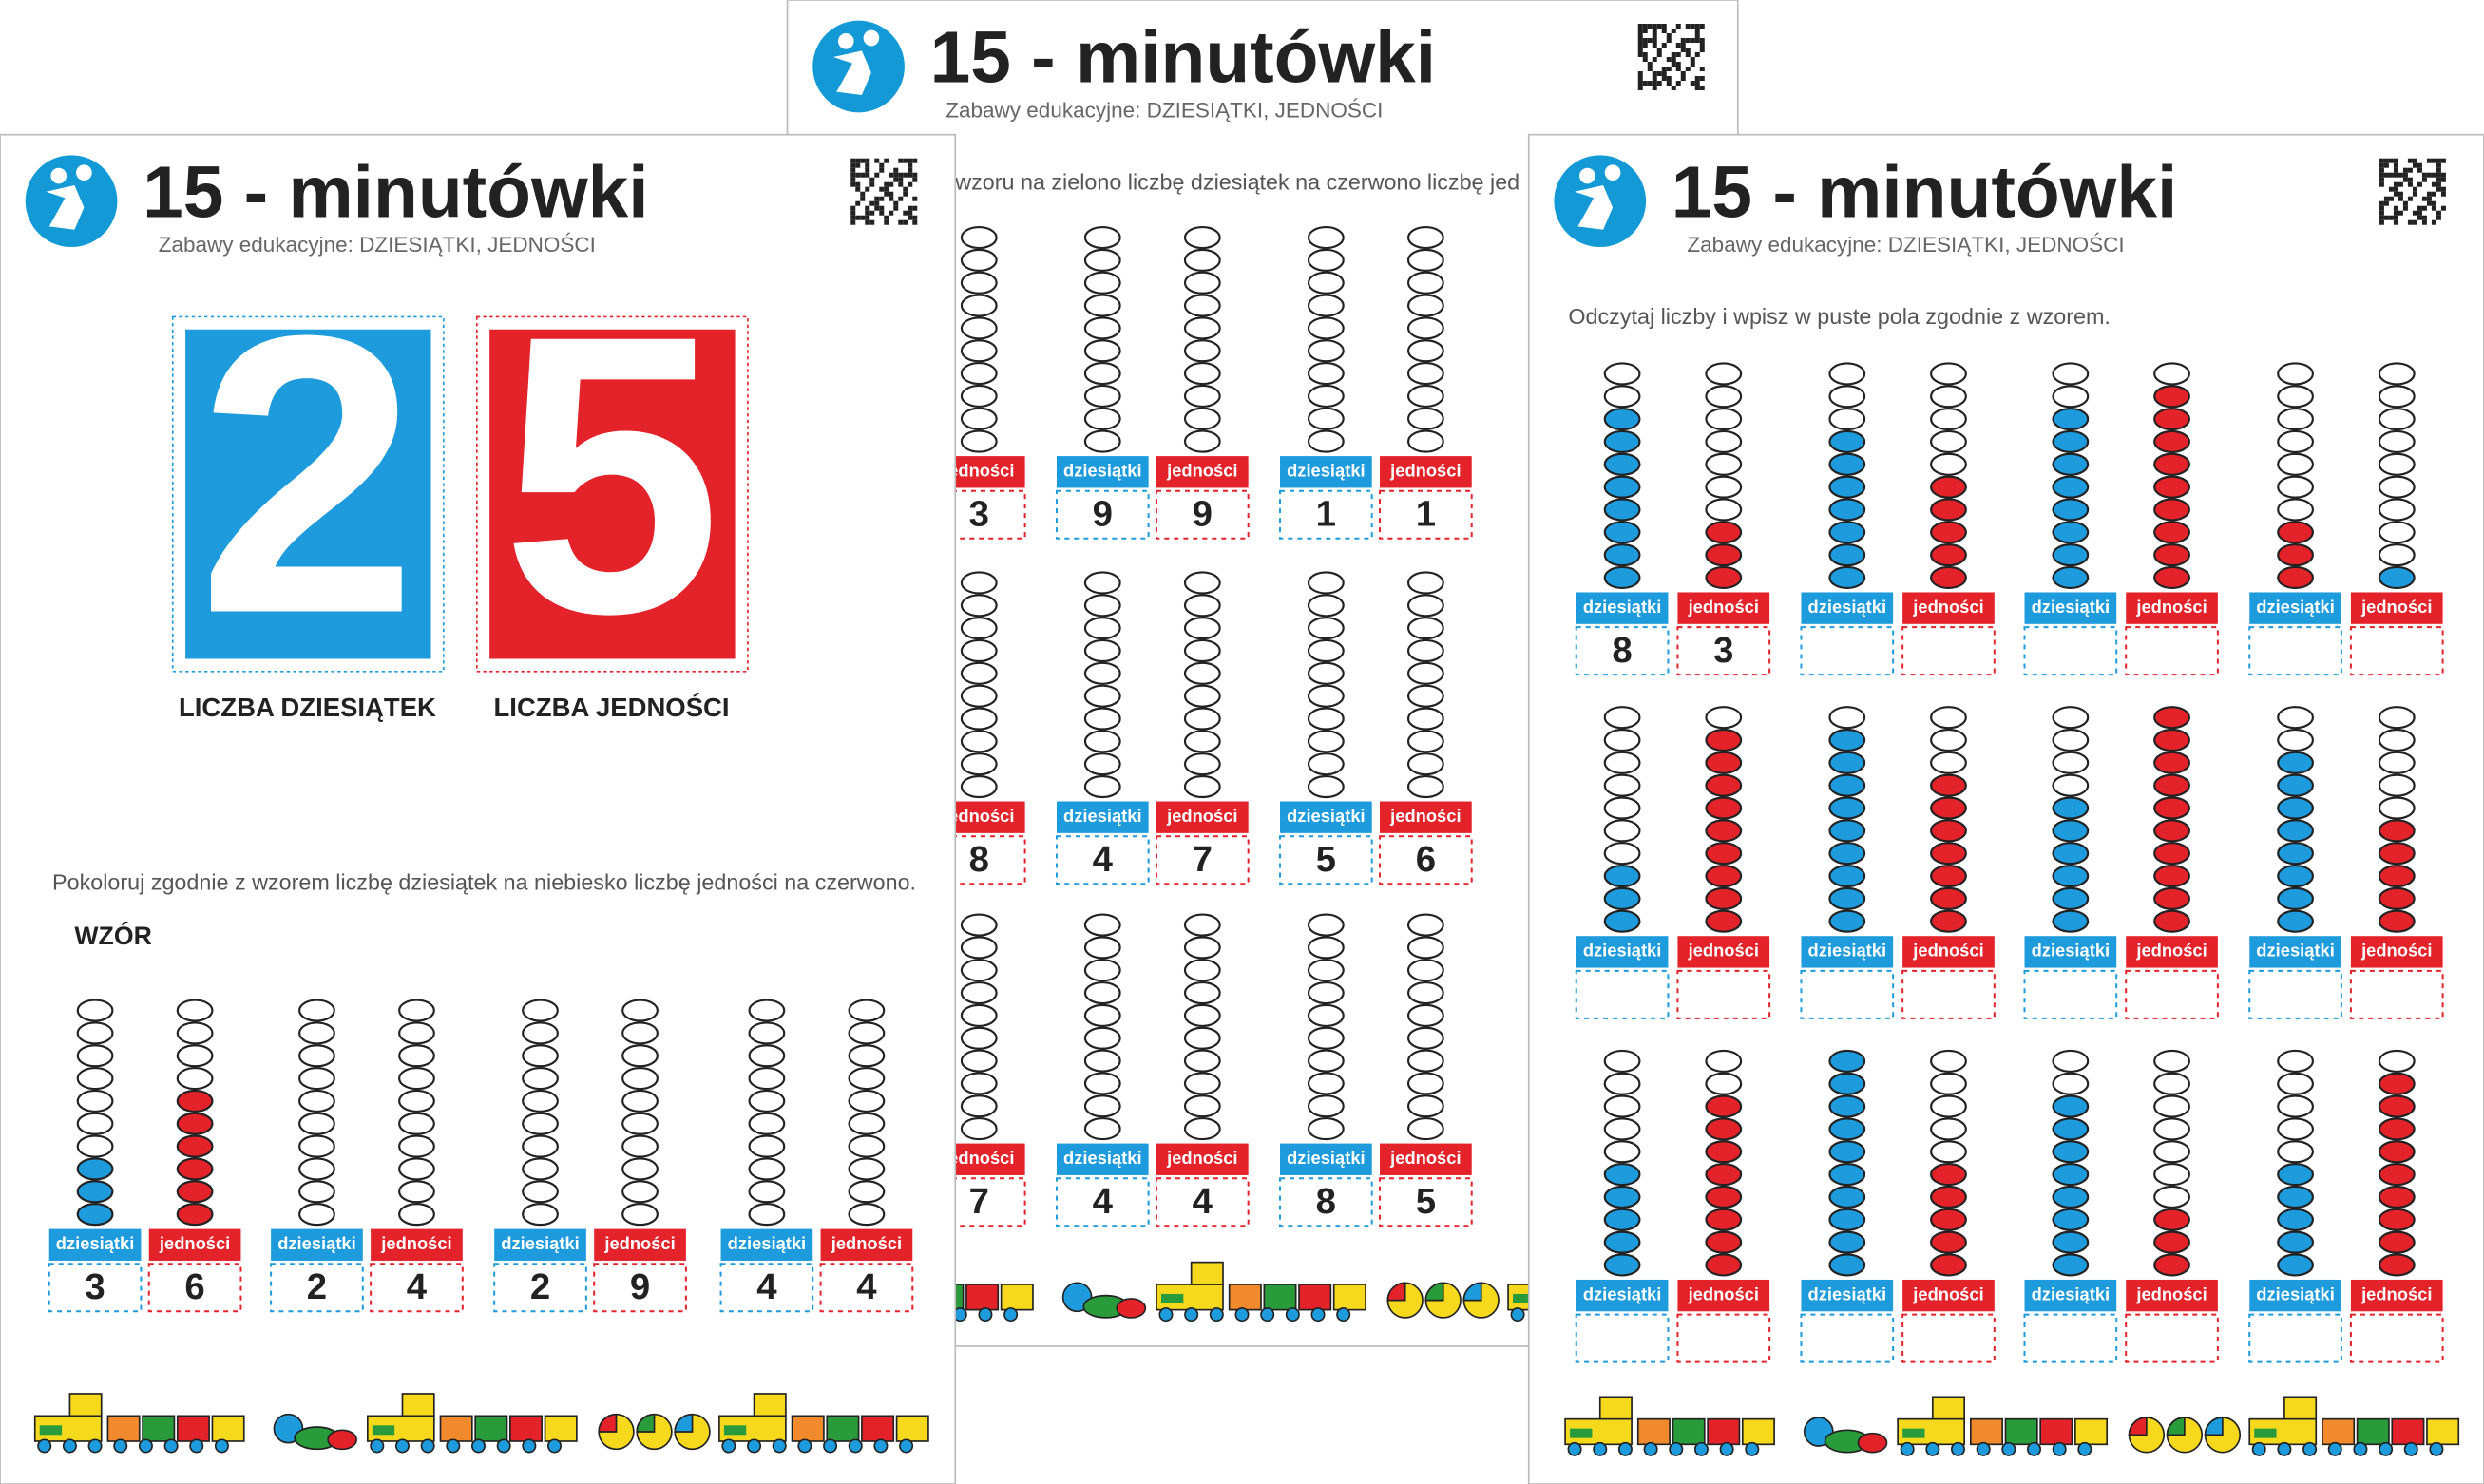  I want to click on subtitle: Zabawy edukacyjne: DZIESIĄTKI, JEDNOŚCI, so click(377, 245).